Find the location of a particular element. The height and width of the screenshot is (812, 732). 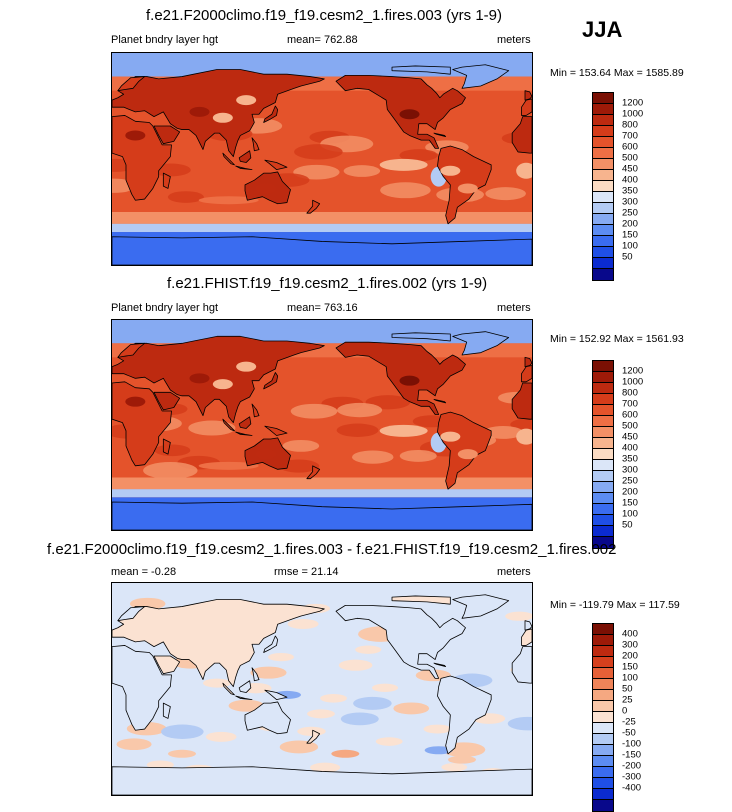

colorbar-tick-label: 300 is located at coordinates (630, 645).